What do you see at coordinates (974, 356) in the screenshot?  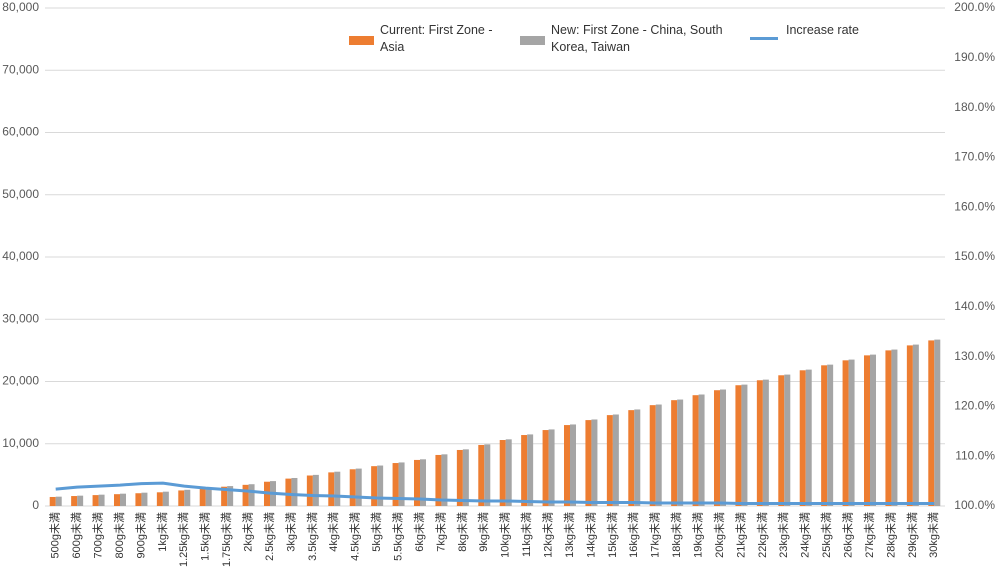 I see `y2-tick-label: 130.0%` at bounding box center [974, 356].